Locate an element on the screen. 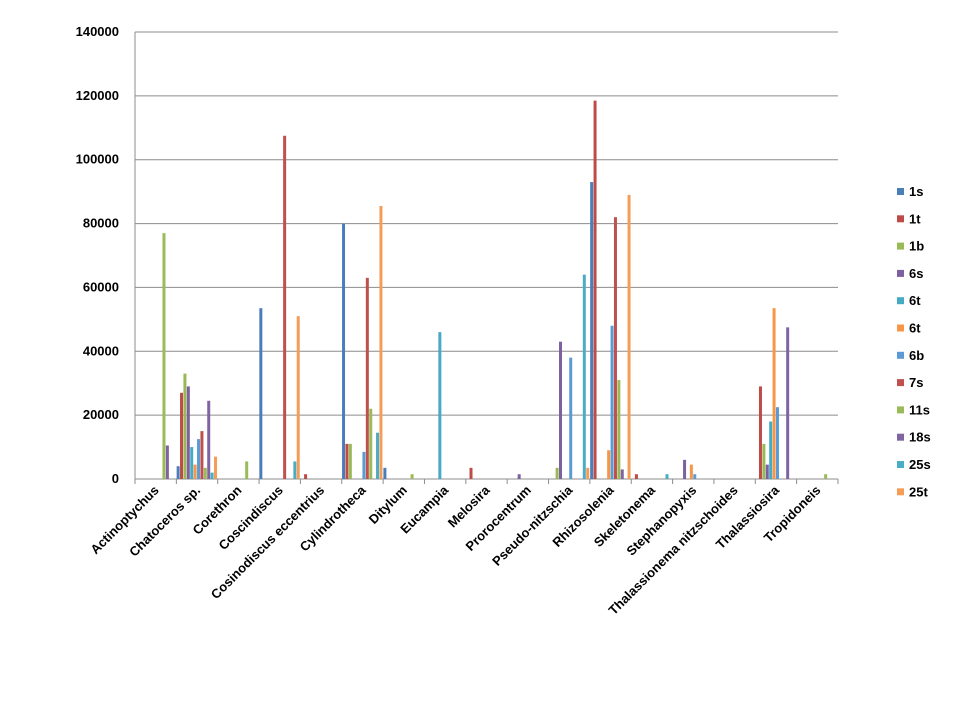  y-tick-label: 0 is located at coordinates (115, 478).